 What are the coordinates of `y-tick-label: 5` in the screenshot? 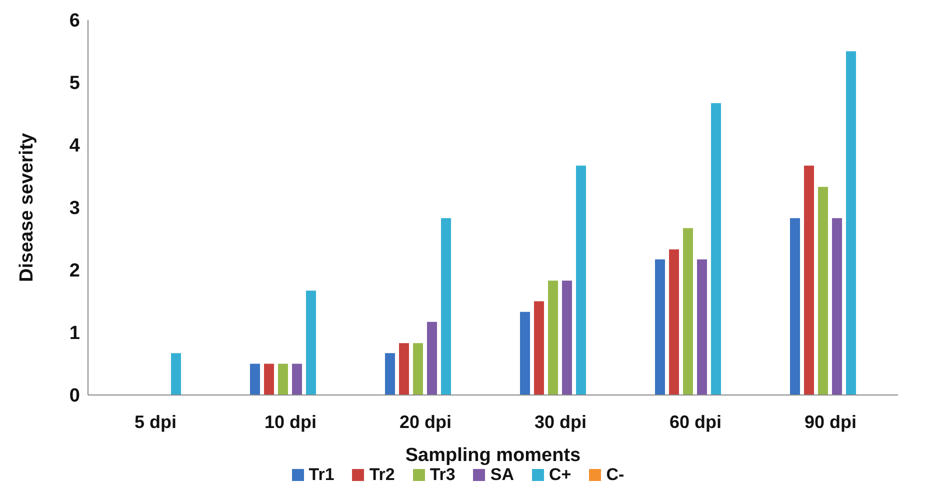 It's located at (74, 83).